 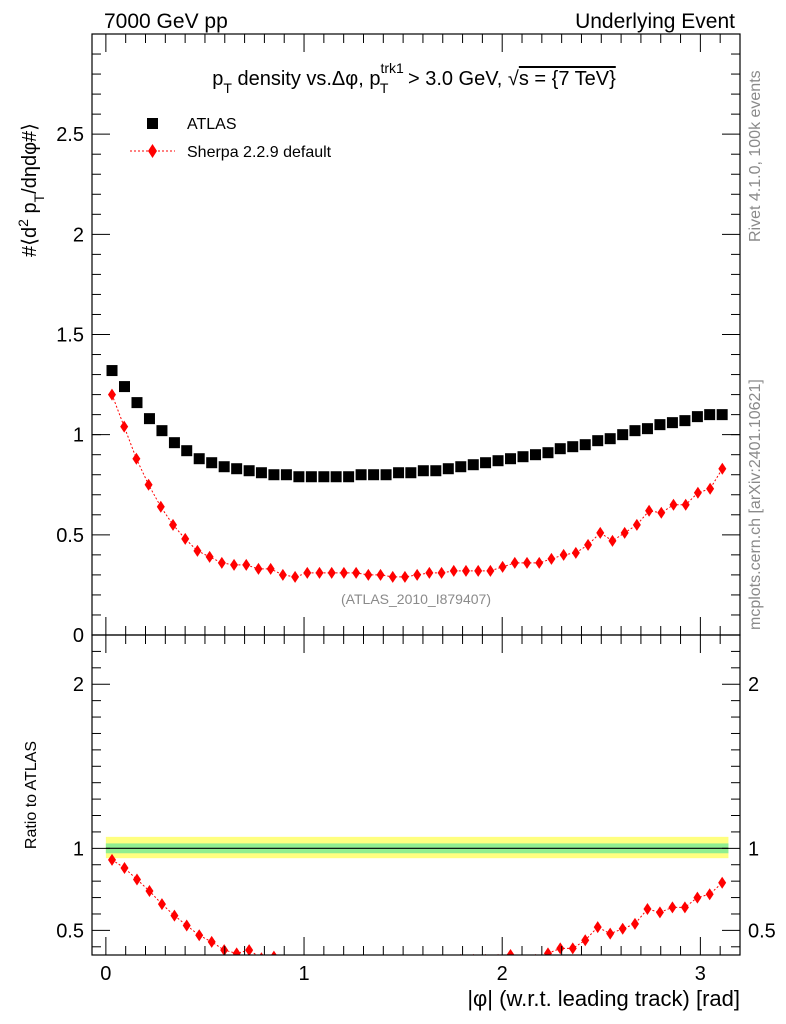 What do you see at coordinates (762, 931) in the screenshot?
I see `ratio-y-tick-label-right: 0.5` at bounding box center [762, 931].